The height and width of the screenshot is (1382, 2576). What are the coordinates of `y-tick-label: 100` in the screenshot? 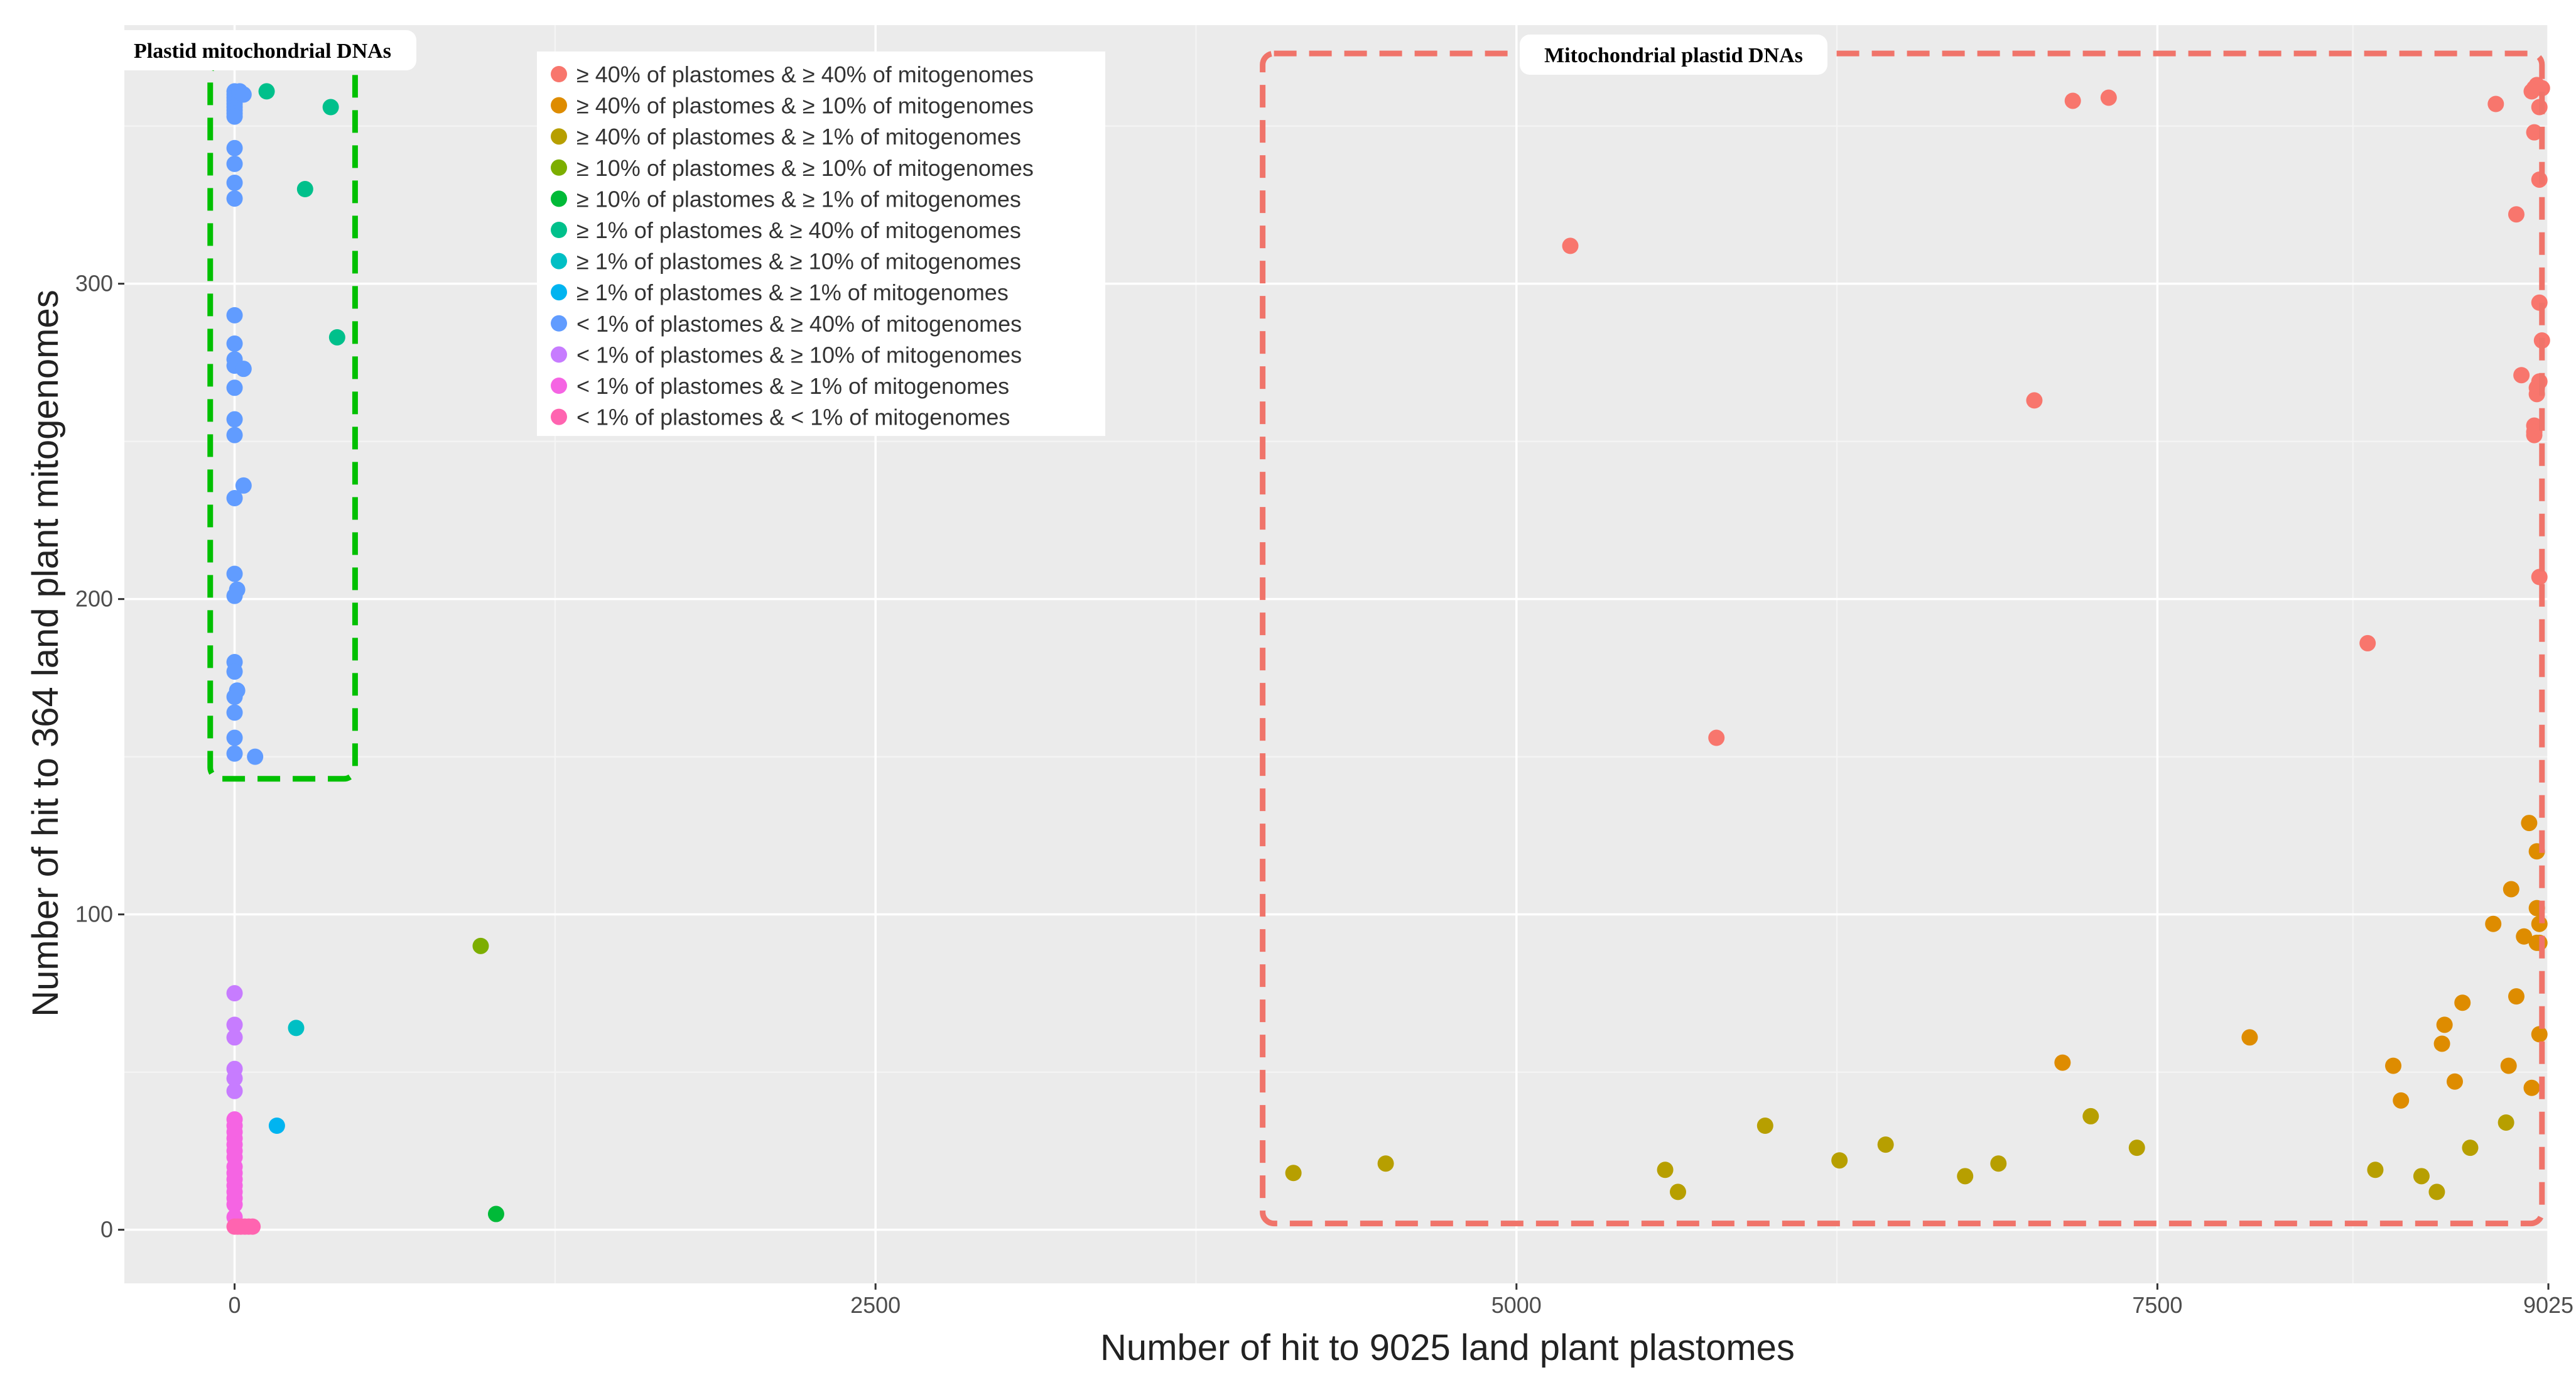 It's located at (94, 914).